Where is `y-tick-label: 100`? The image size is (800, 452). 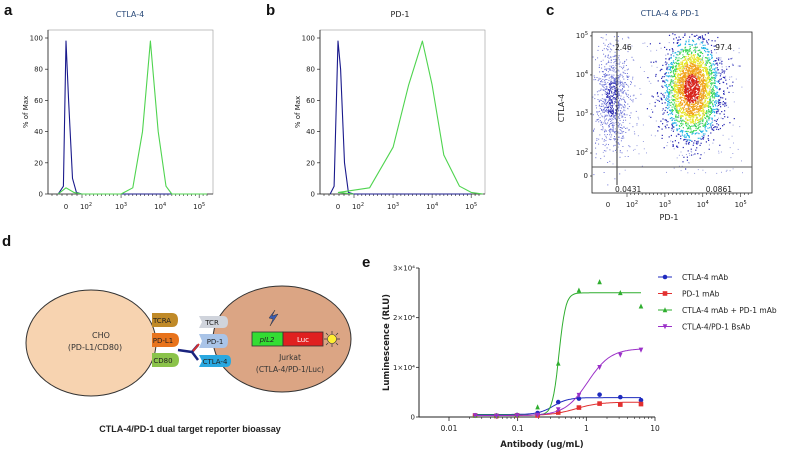
y-tick-label: 100 is located at coordinates (36, 39).